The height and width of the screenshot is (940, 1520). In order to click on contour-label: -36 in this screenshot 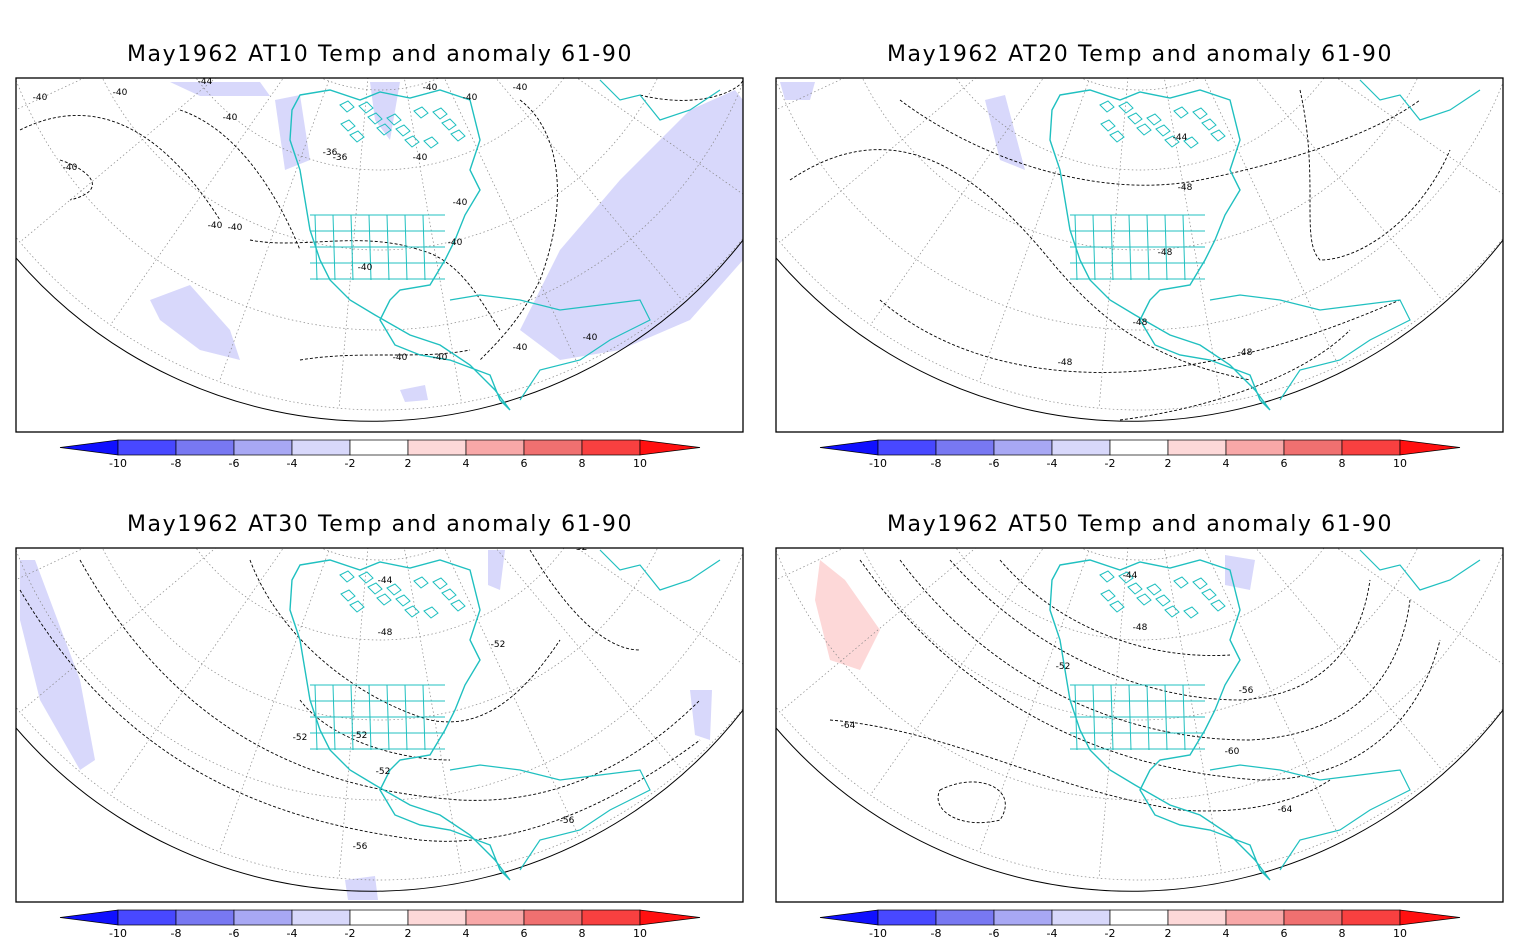, I will do `click(330, 153)`.